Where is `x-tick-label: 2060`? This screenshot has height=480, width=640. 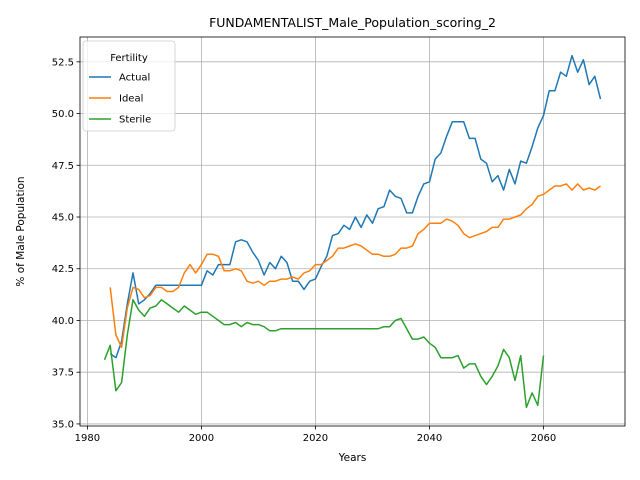
x-tick-label: 2060 is located at coordinates (543, 438).